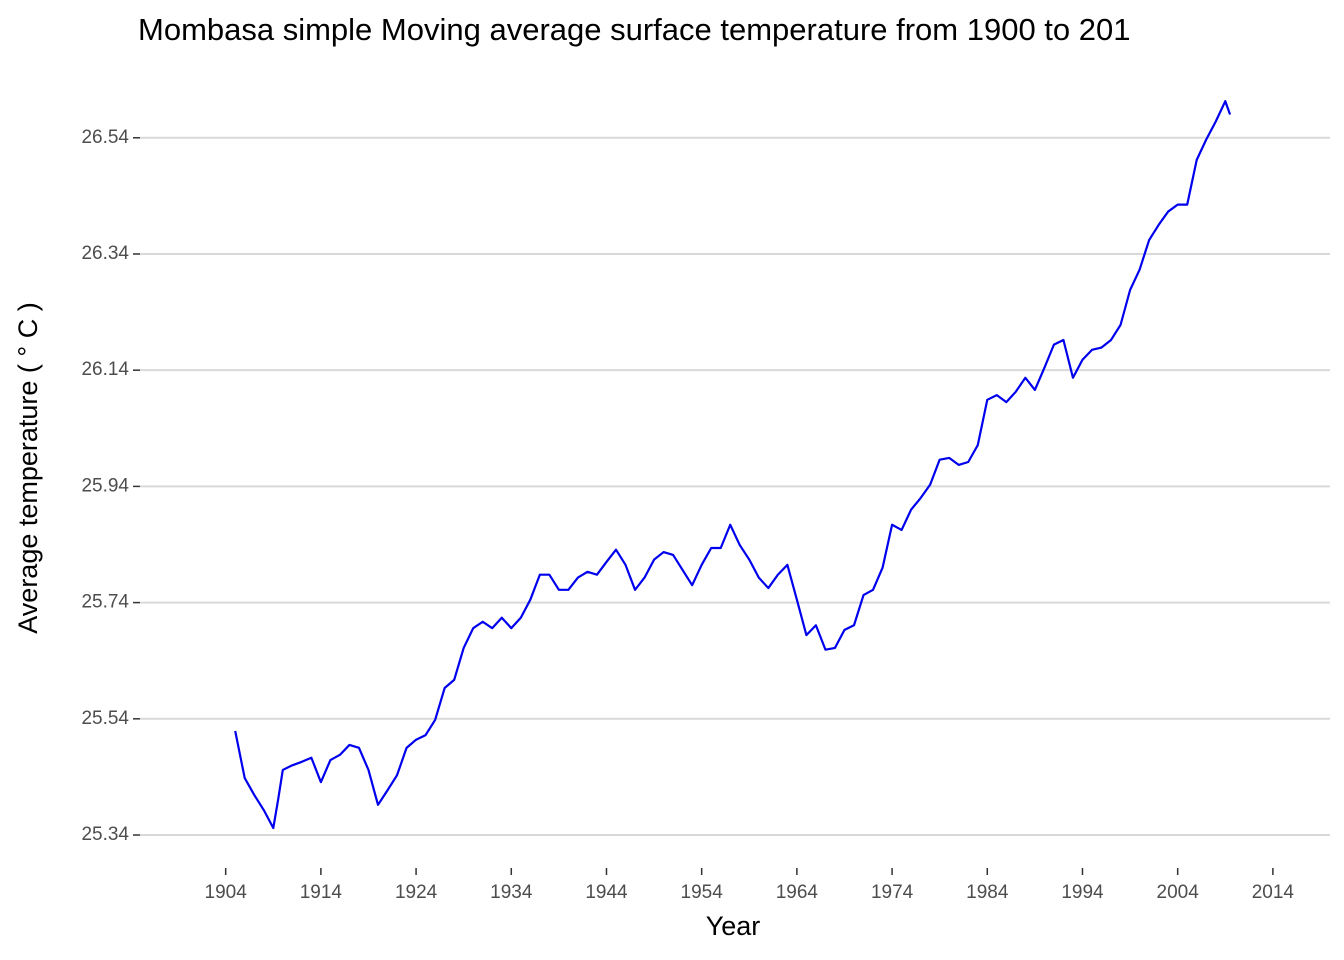 The image size is (1344, 960). What do you see at coordinates (321, 892) in the screenshot?
I see `x-tick-label: 1914` at bounding box center [321, 892].